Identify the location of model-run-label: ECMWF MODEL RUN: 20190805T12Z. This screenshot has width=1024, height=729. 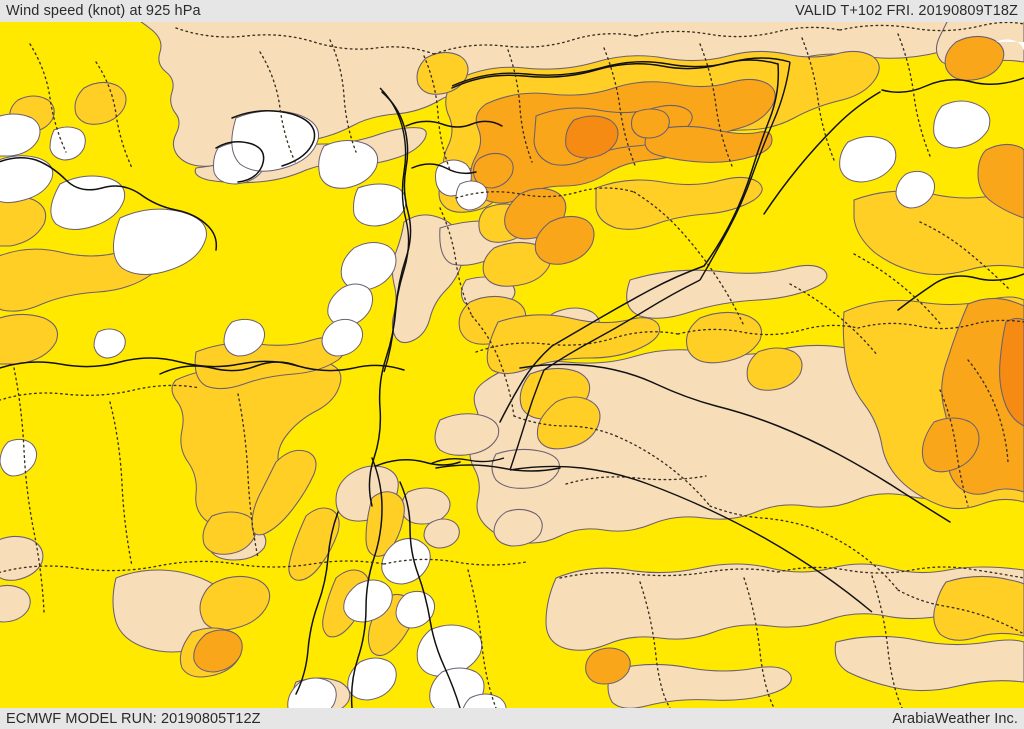
(133, 718).